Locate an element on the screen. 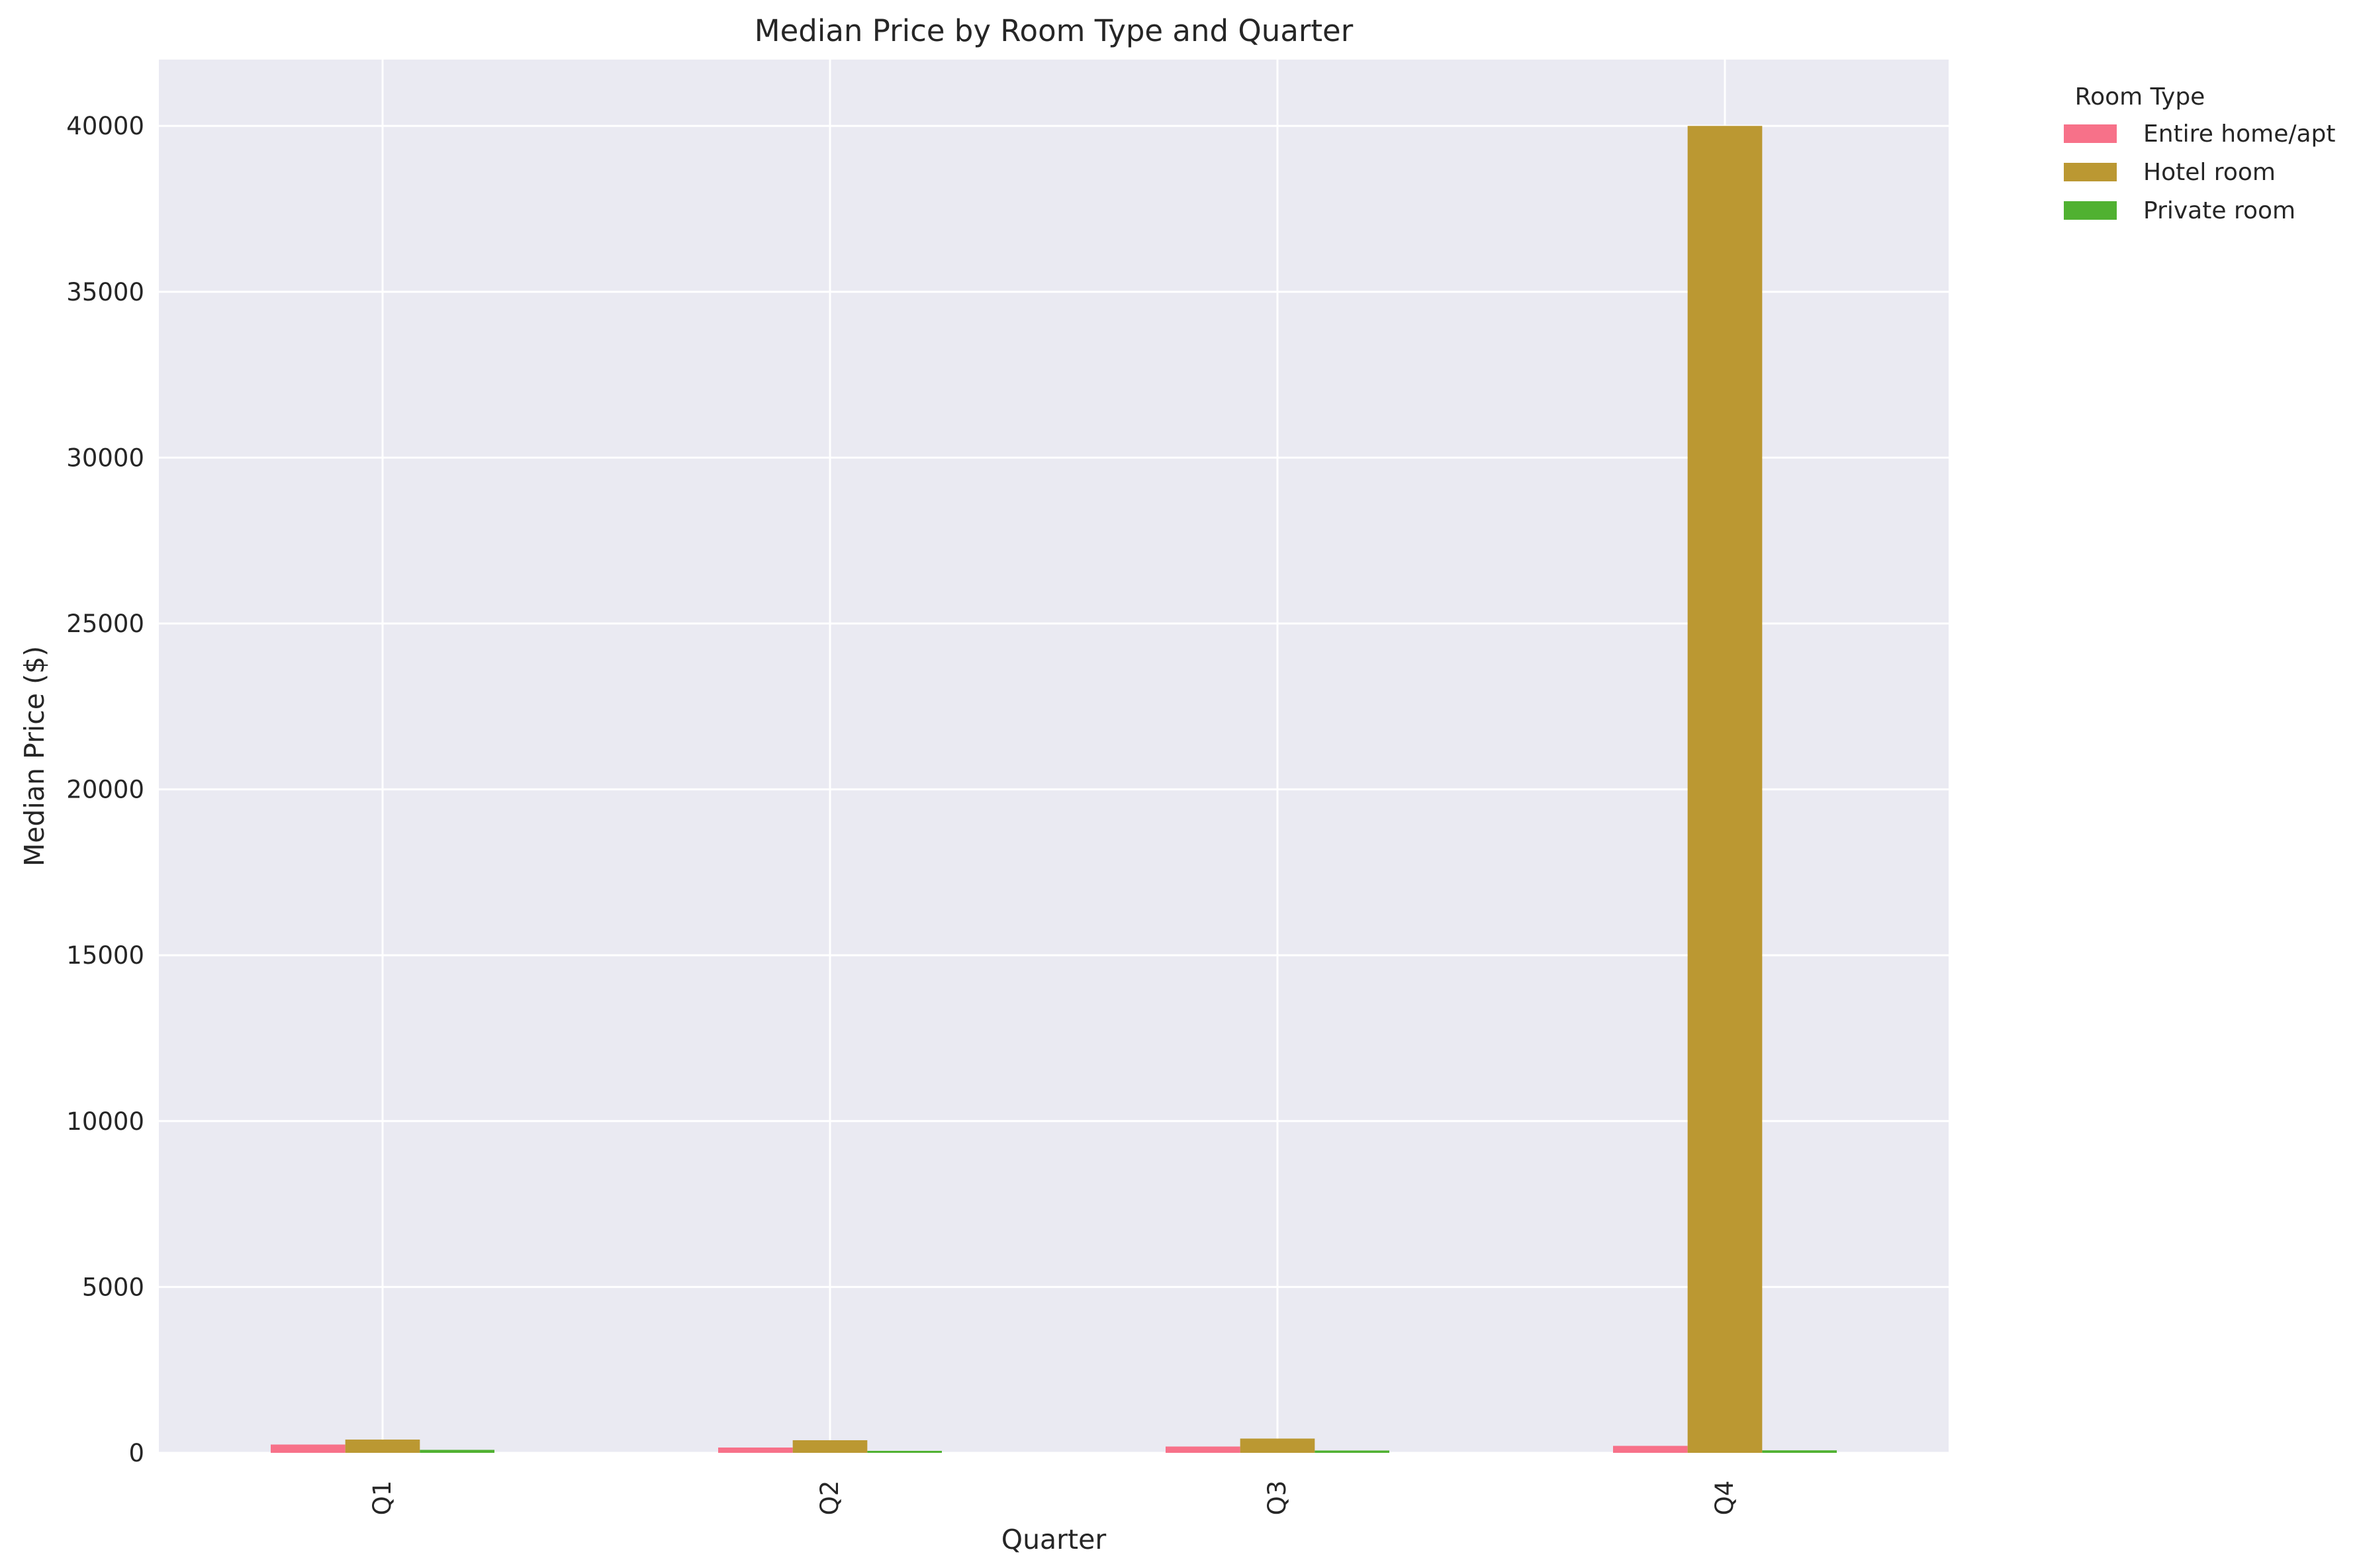 This screenshot has width=2359, height=1568. x-tick-label: Q4 is located at coordinates (1725, 1498).